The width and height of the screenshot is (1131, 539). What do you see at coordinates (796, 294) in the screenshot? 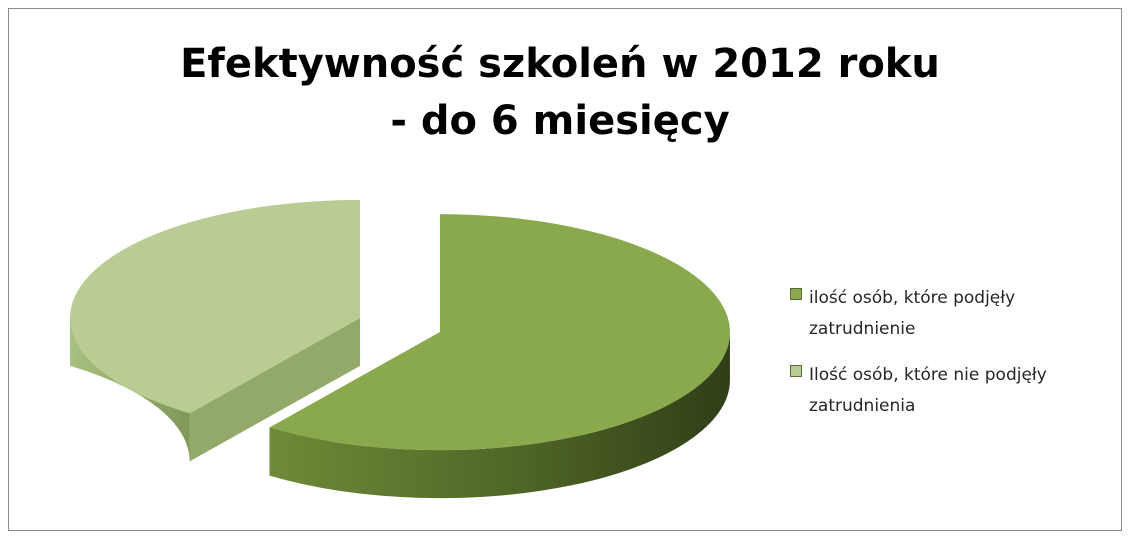
I see `legend-swatch-employed` at bounding box center [796, 294].